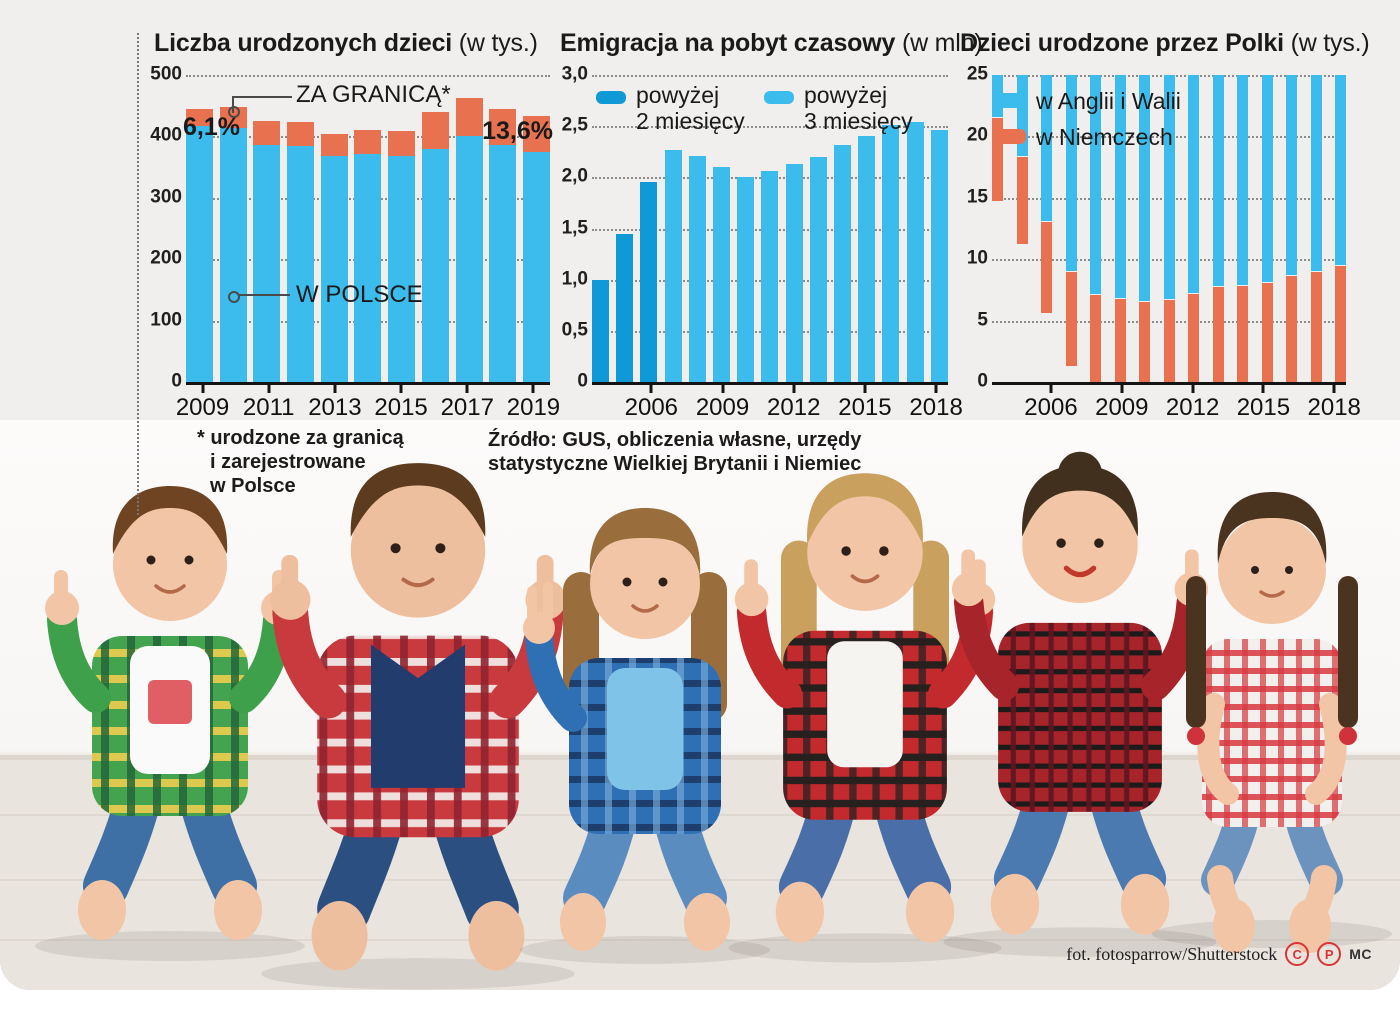  I want to click on bar-england-2005, so click(1022, 116).